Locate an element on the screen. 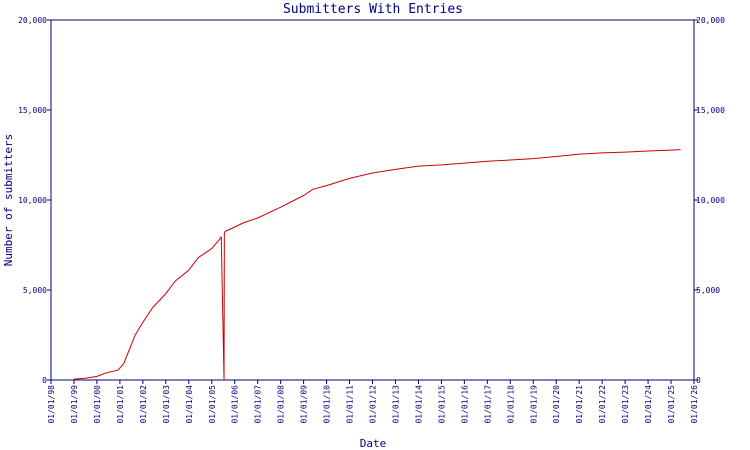  x-tick-label: 01/01/18 is located at coordinates (510, 404).